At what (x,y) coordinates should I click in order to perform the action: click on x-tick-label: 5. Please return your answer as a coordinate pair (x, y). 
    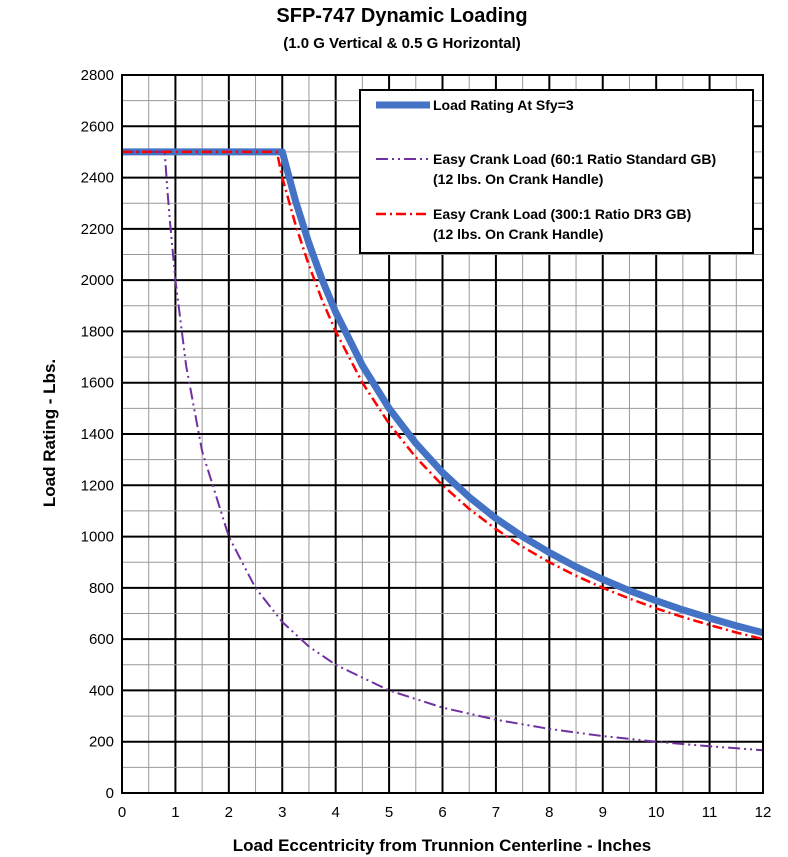
    Looking at the image, I should click on (389, 812).